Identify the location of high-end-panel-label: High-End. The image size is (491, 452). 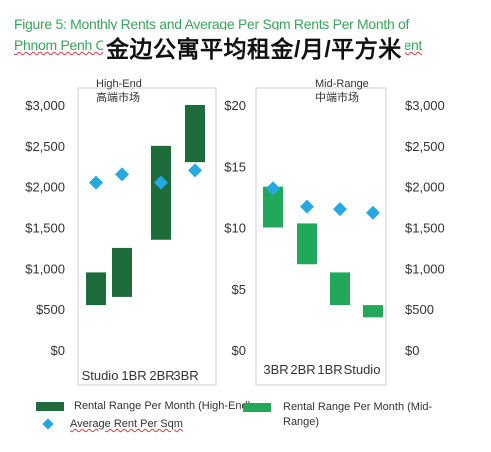
(119, 84).